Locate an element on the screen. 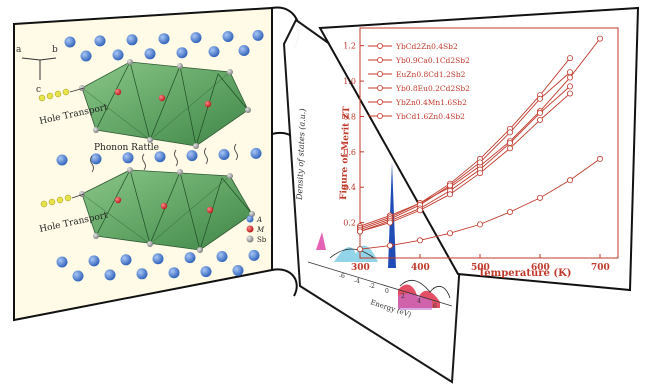 The height and width of the screenshot is (385, 645). hole-chain-bottom is located at coordinates (62, 200).